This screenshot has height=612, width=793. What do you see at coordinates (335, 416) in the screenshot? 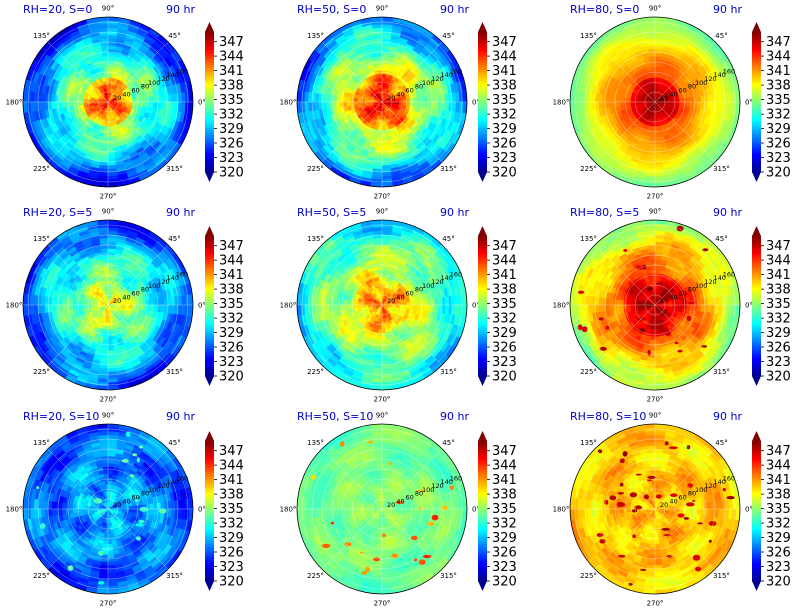
I see `panel-title: RH=50, S=10` at bounding box center [335, 416].